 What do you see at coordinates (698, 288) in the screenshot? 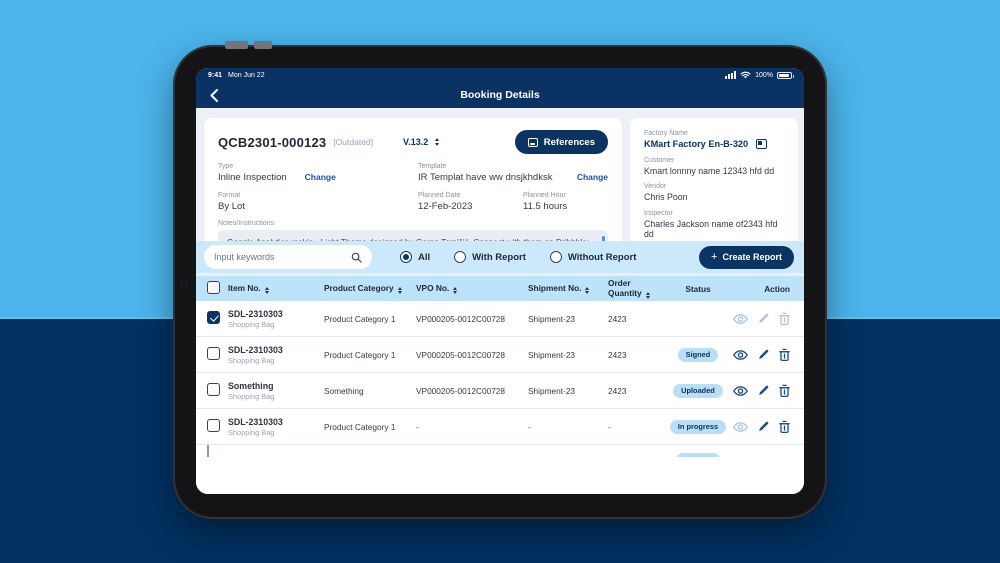
I see `column-status: Status` at bounding box center [698, 288].